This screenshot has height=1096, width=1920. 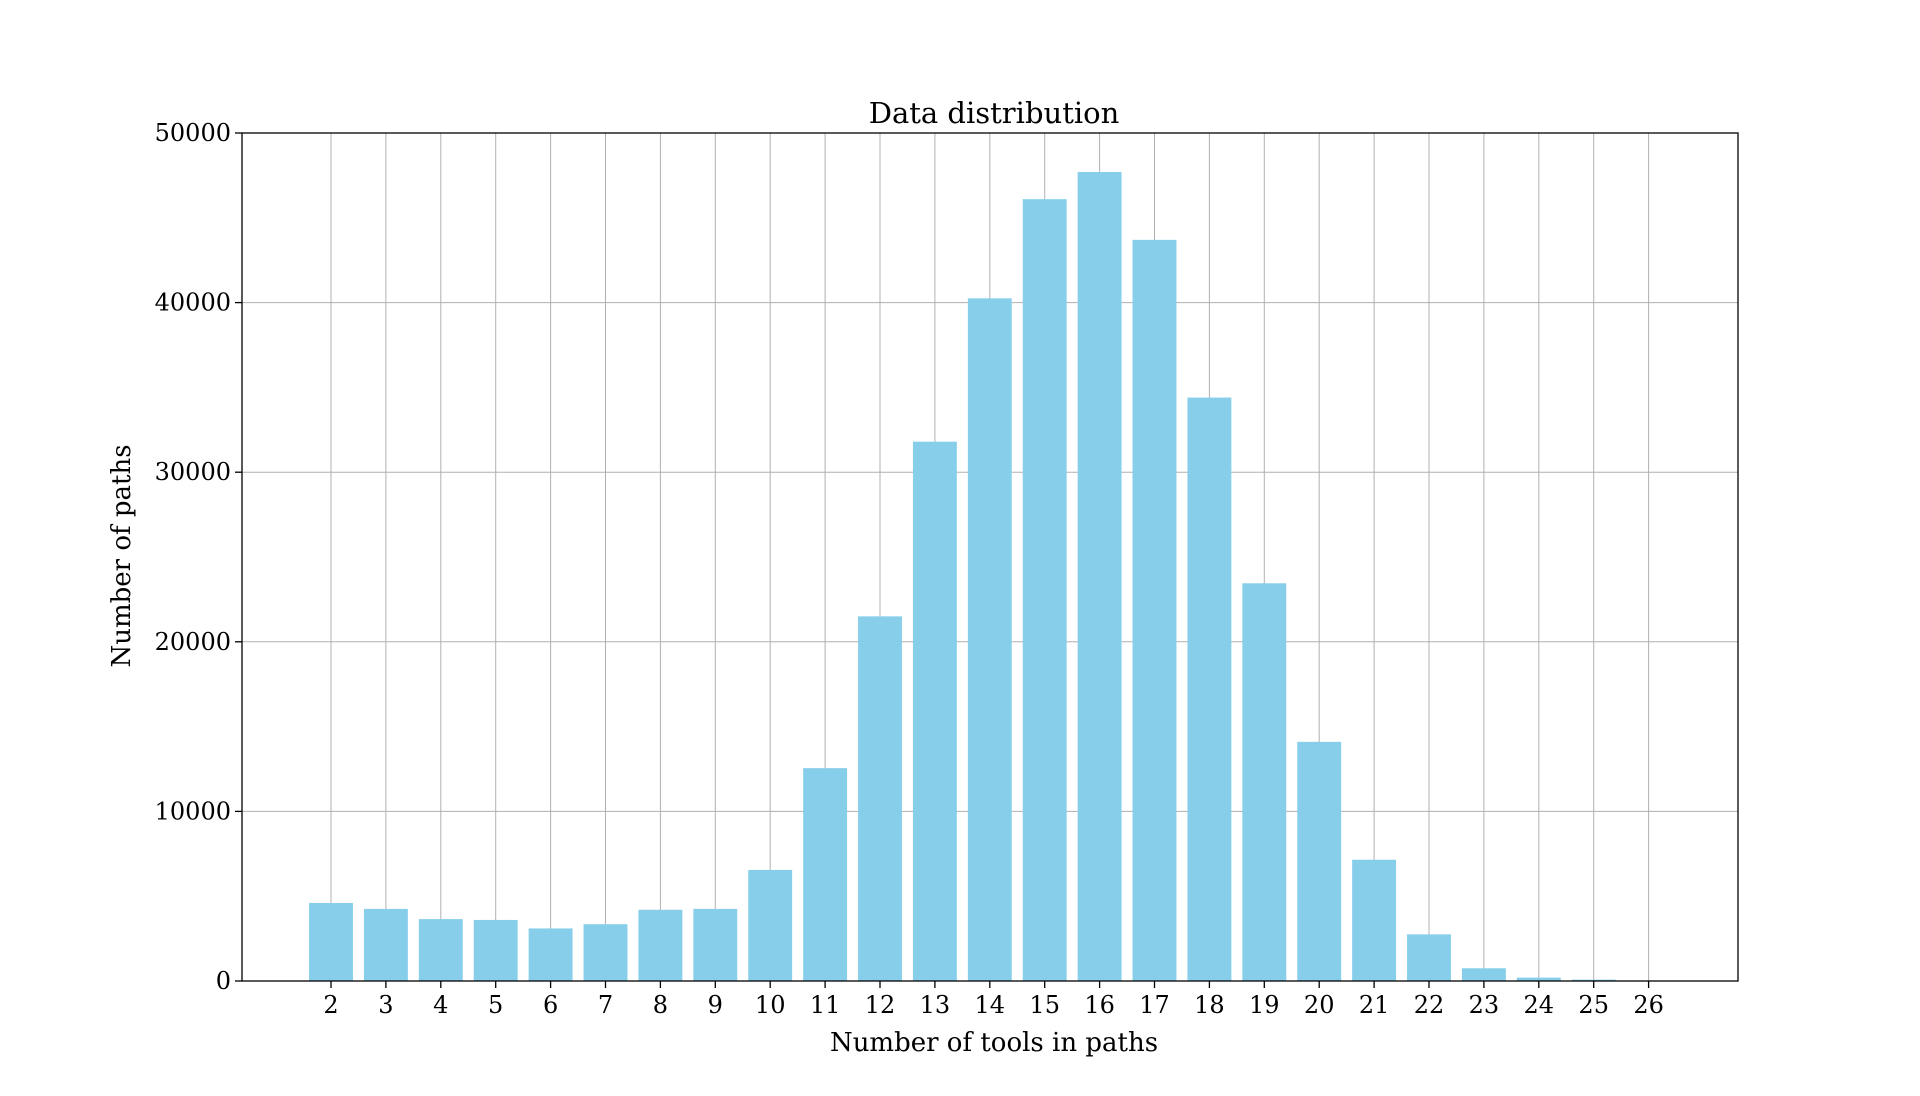 I want to click on x-axis-label: Number of tools in paths, so click(x=994, y=1043).